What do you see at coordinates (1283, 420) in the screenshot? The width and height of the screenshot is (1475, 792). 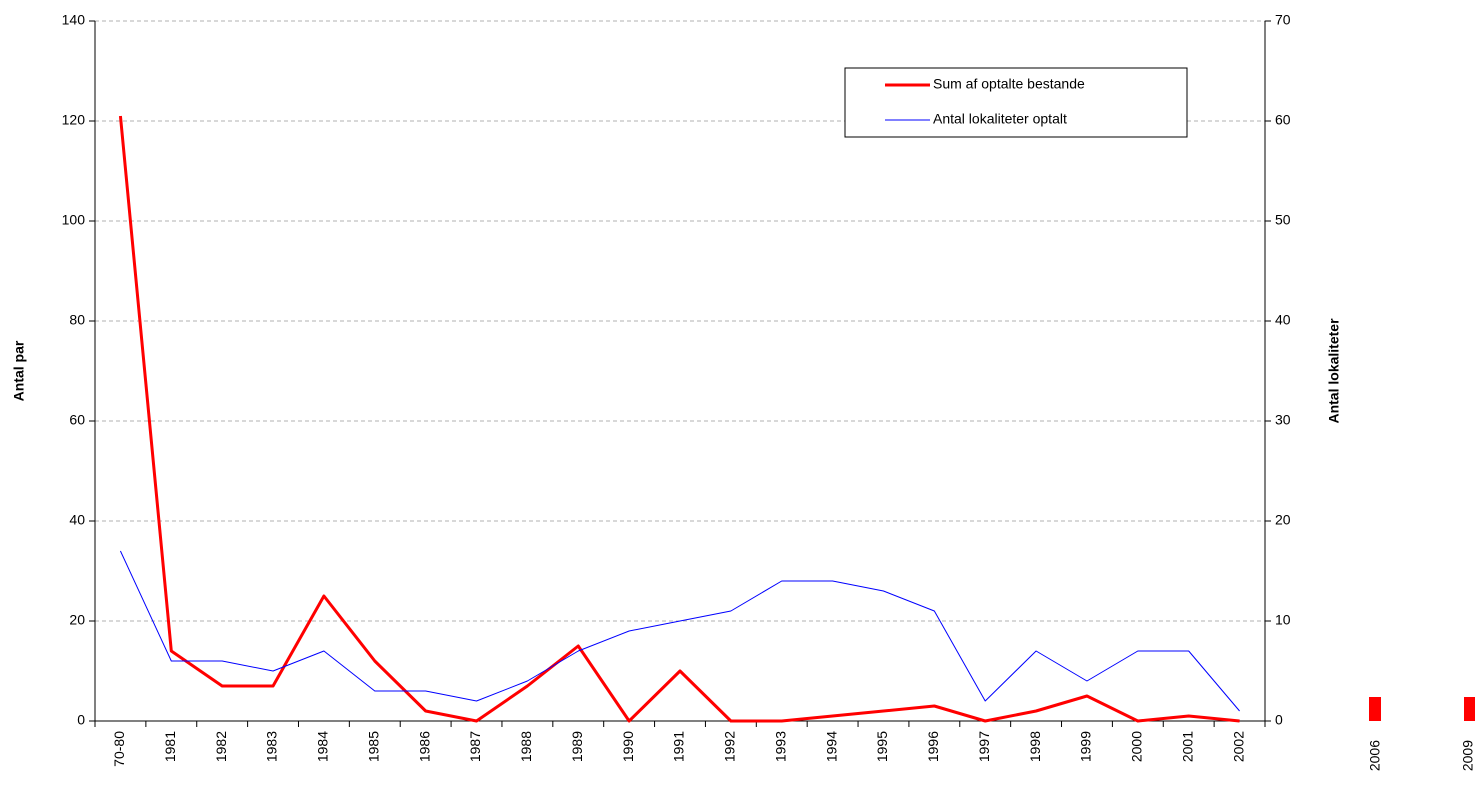 I see `y2-tick-label: 30` at bounding box center [1283, 420].